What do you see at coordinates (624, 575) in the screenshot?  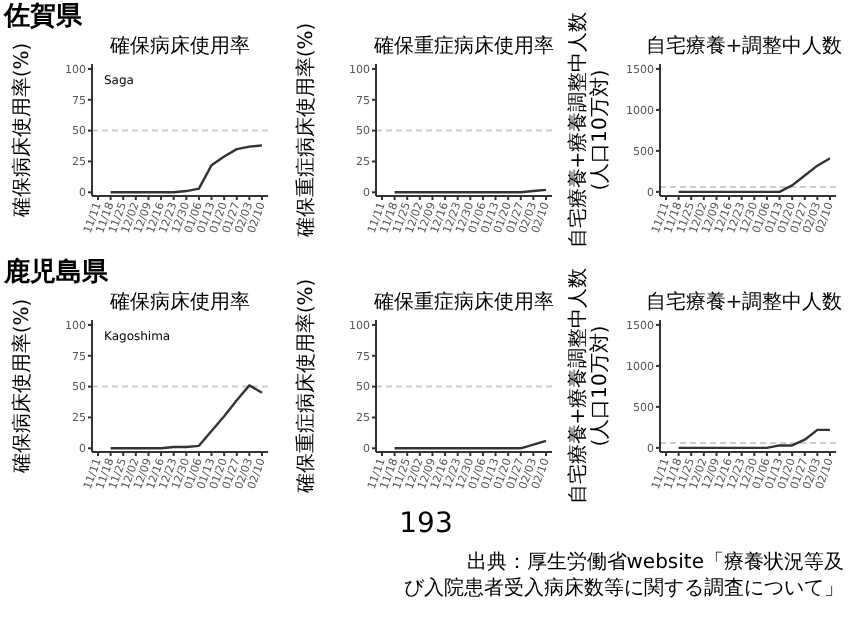 I see `source-note: 出典：厚生労働省website「療養状況等及び入院患者受入病床数等に関する調査について」` at bounding box center [624, 575].